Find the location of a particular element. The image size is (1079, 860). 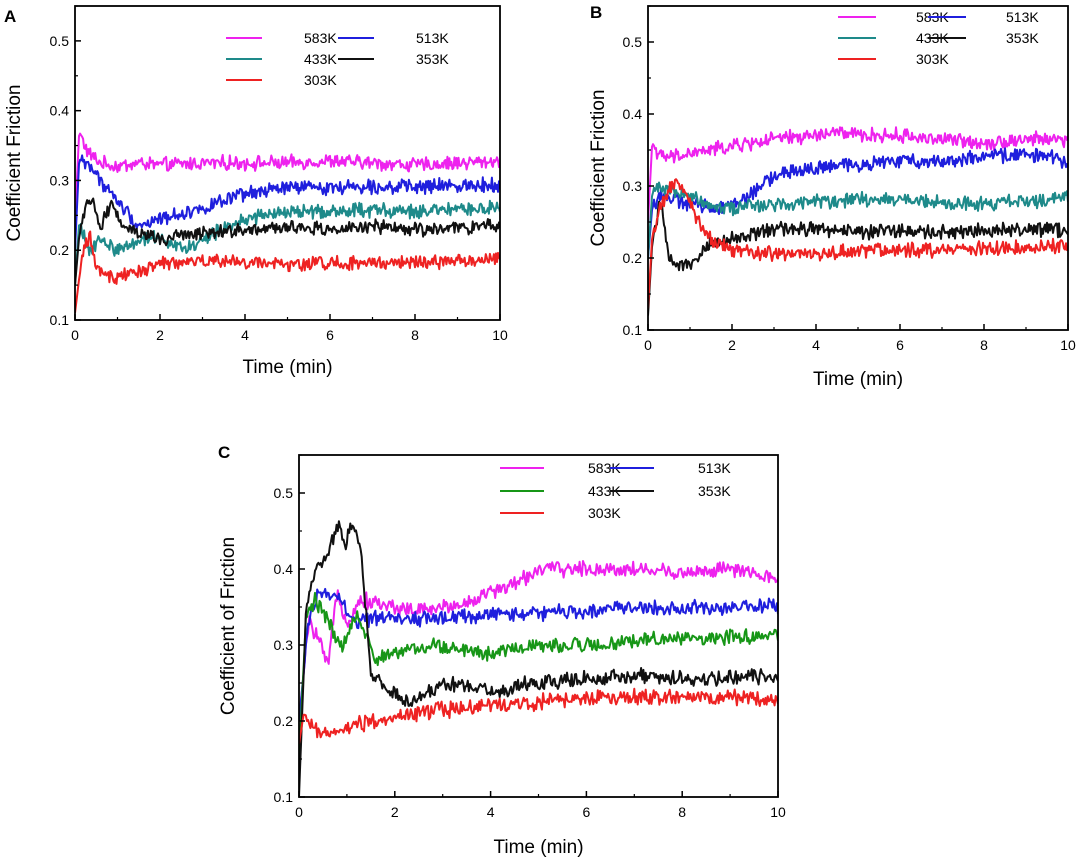

panel-letter-a: A is located at coordinates (10, 16).